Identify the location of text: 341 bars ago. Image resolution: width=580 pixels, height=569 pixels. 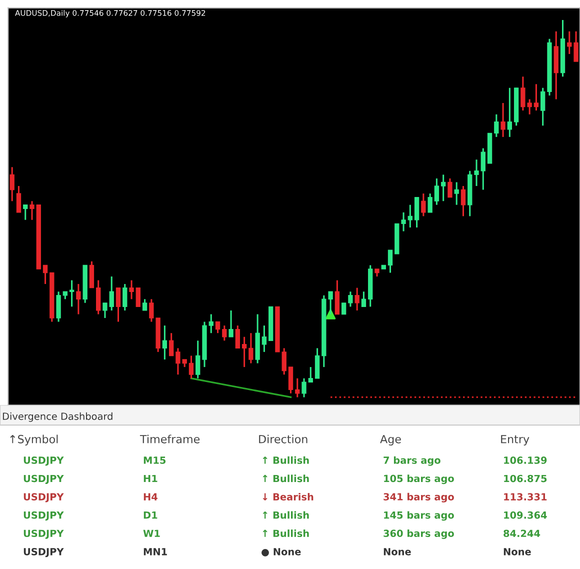
(419, 497).